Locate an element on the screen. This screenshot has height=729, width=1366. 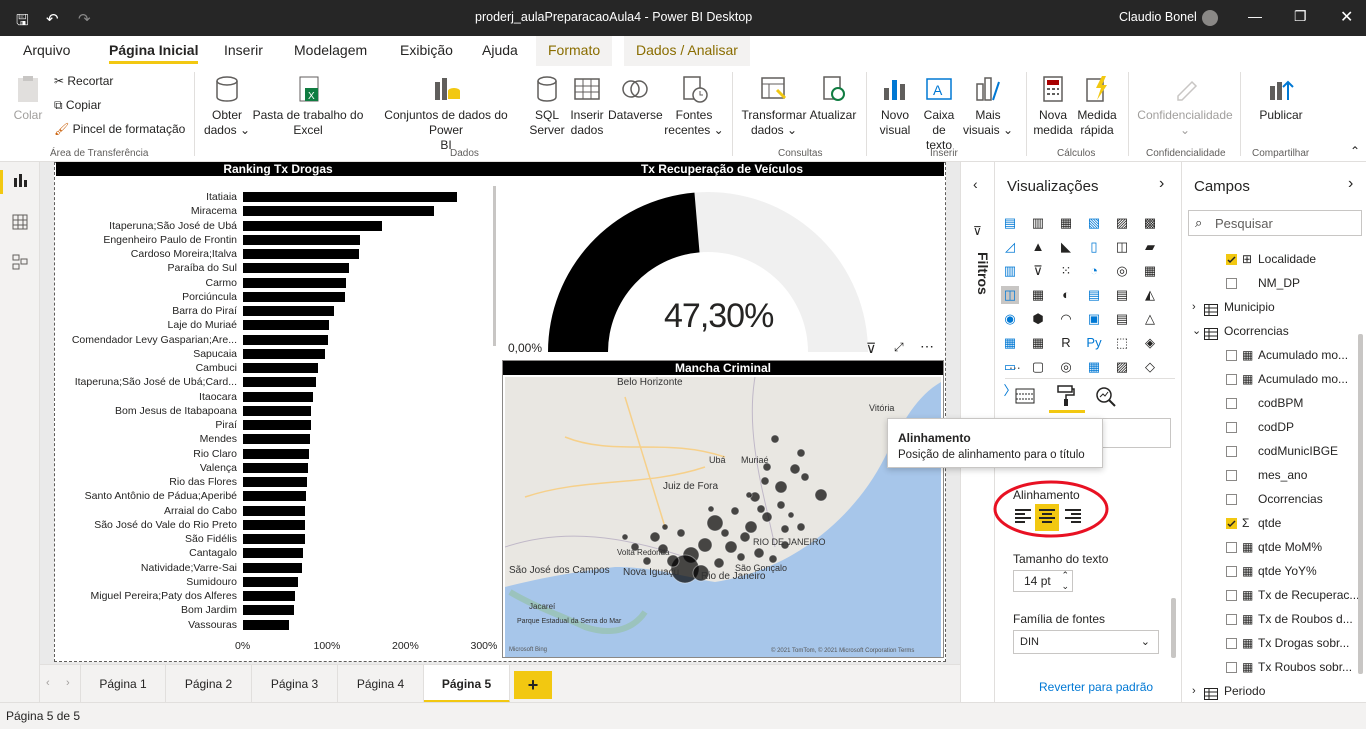
page-tab-3: Página 3 is located at coordinates (295, 684).